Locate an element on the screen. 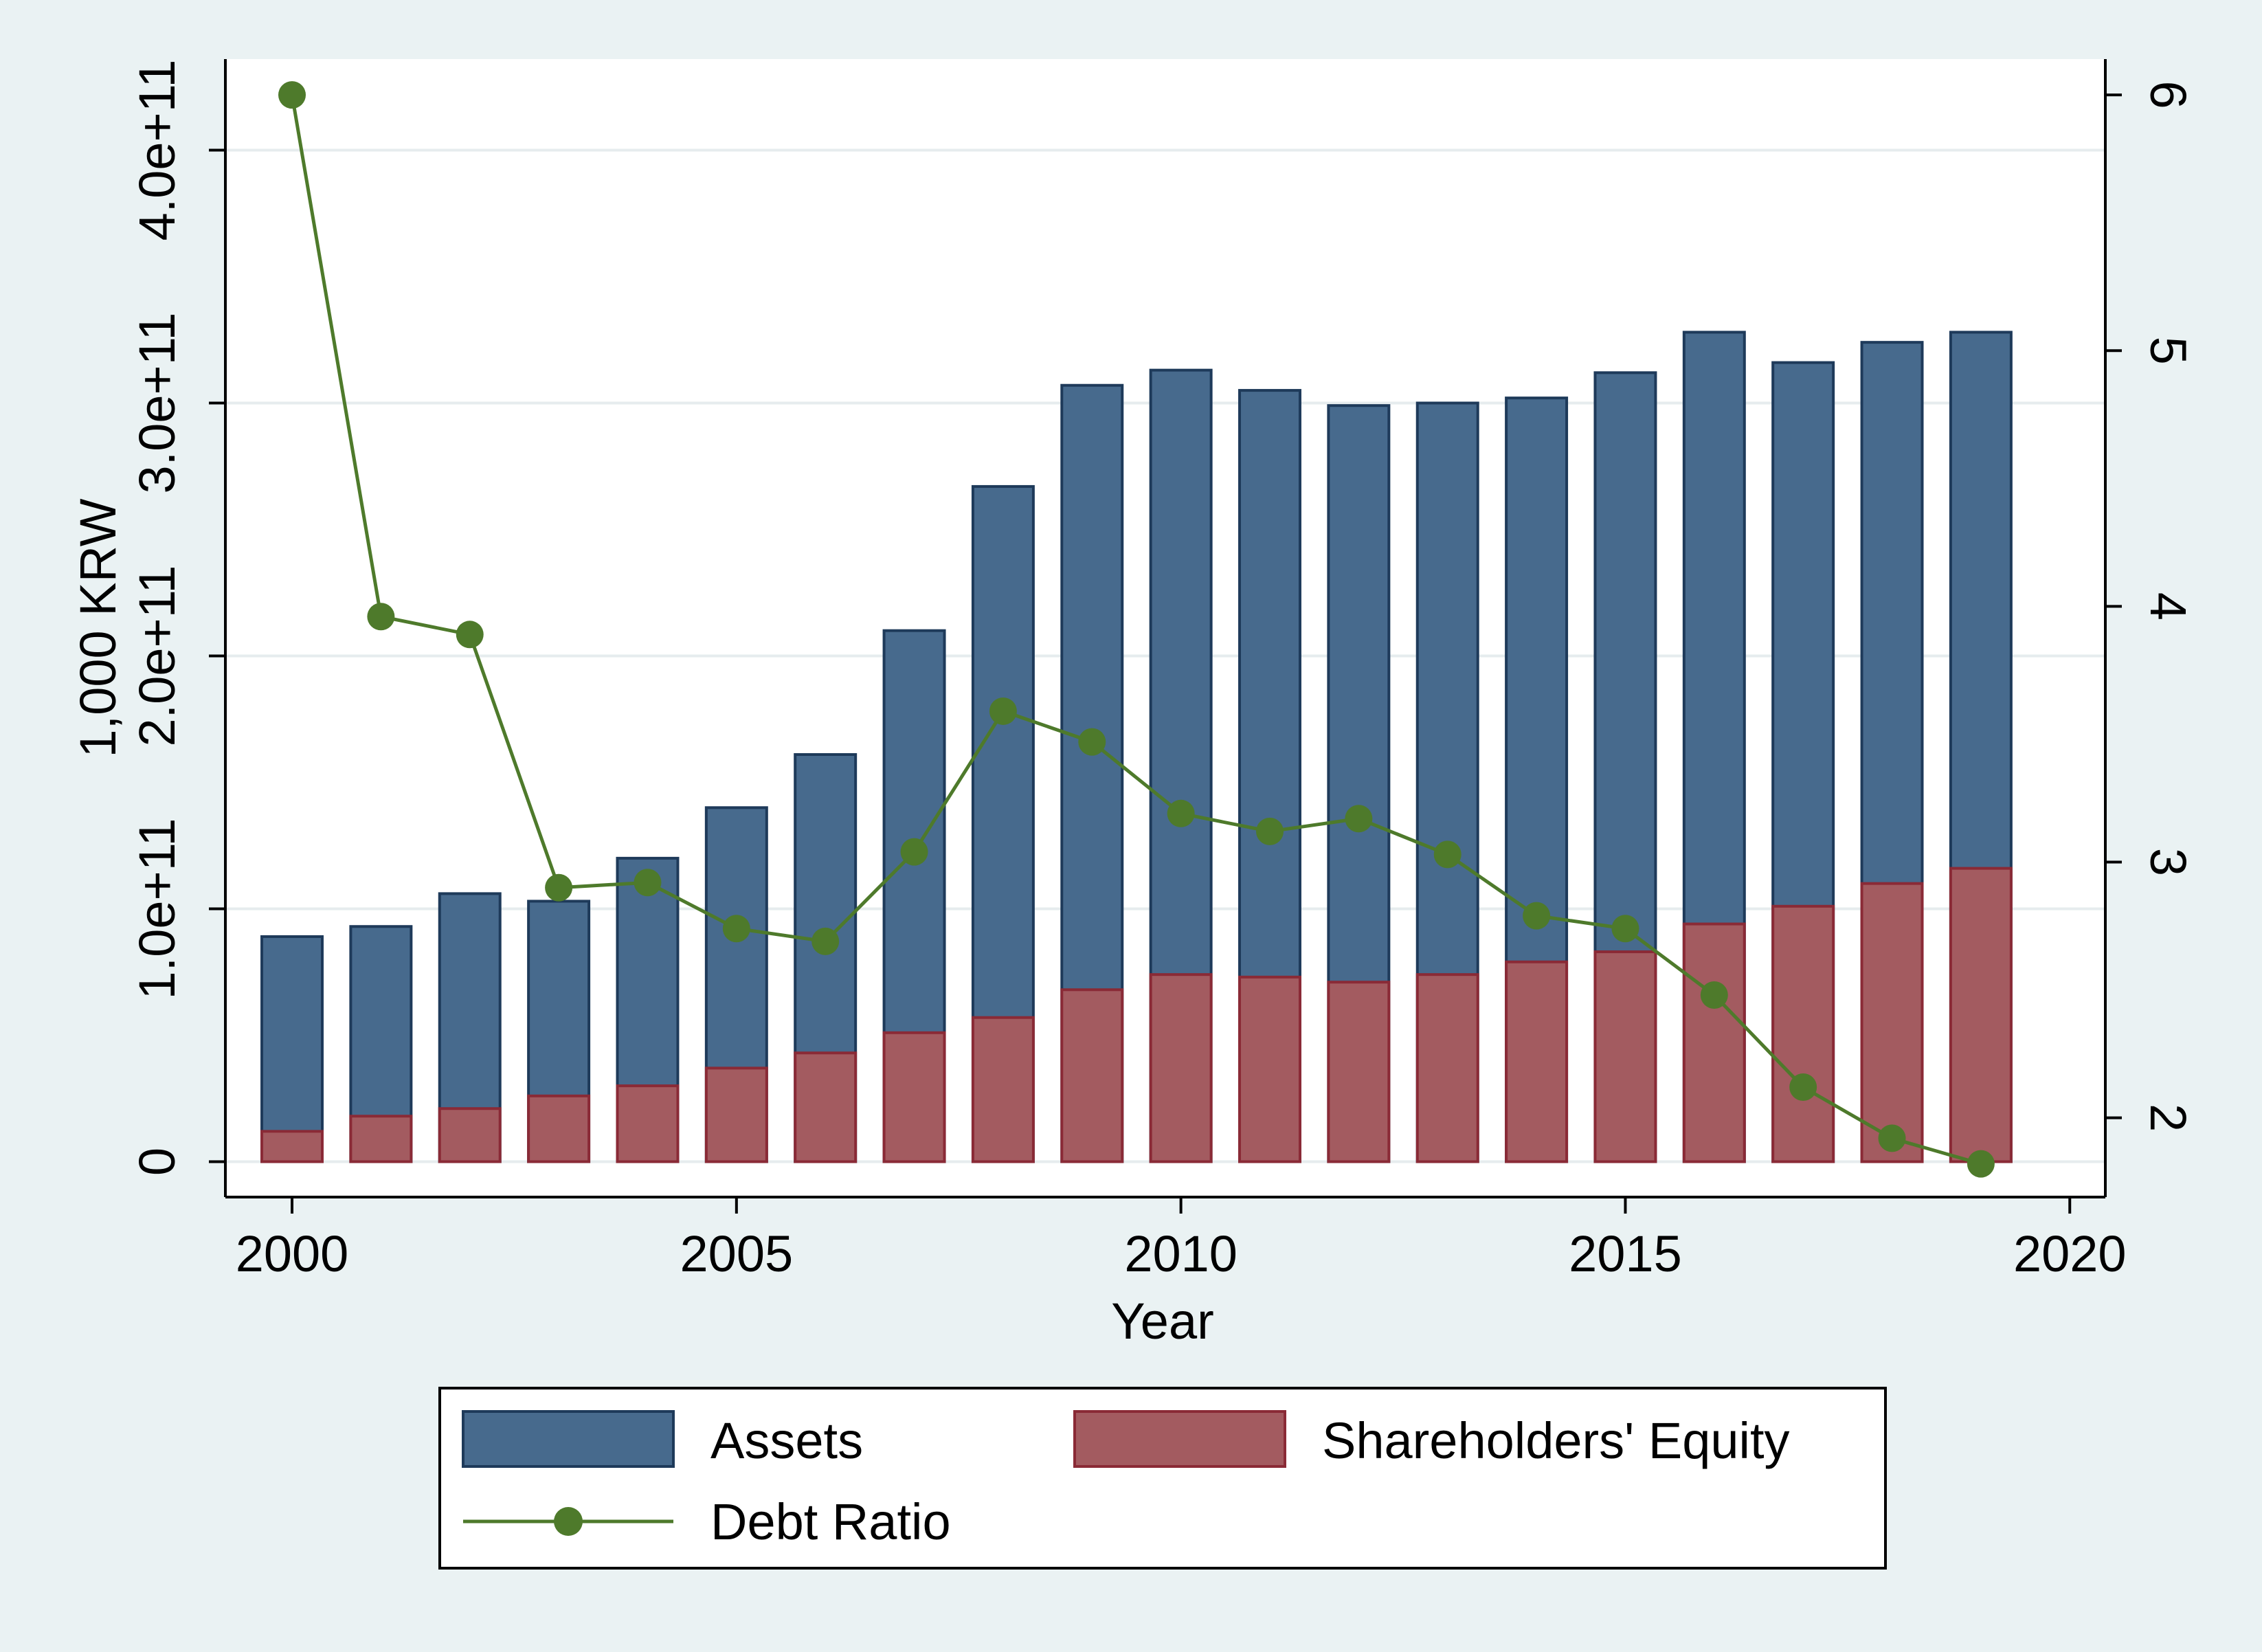  bar-shareholders-equity-2012 is located at coordinates (1359, 1072).